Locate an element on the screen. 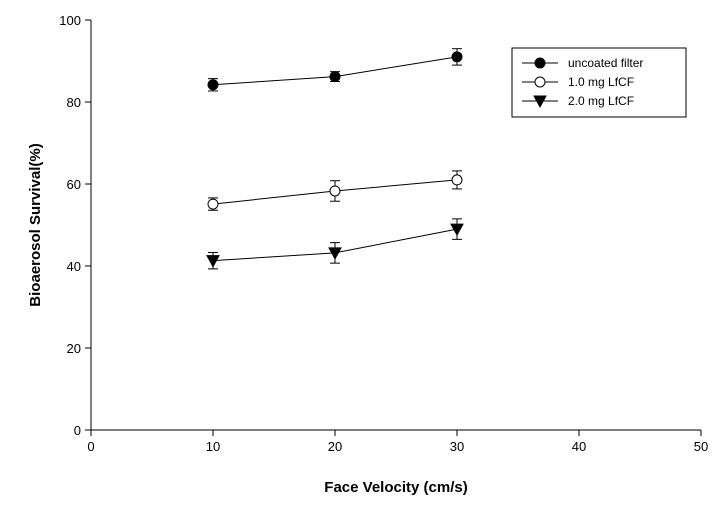  legend-marker-uncoated-filter is located at coordinates (540, 63).